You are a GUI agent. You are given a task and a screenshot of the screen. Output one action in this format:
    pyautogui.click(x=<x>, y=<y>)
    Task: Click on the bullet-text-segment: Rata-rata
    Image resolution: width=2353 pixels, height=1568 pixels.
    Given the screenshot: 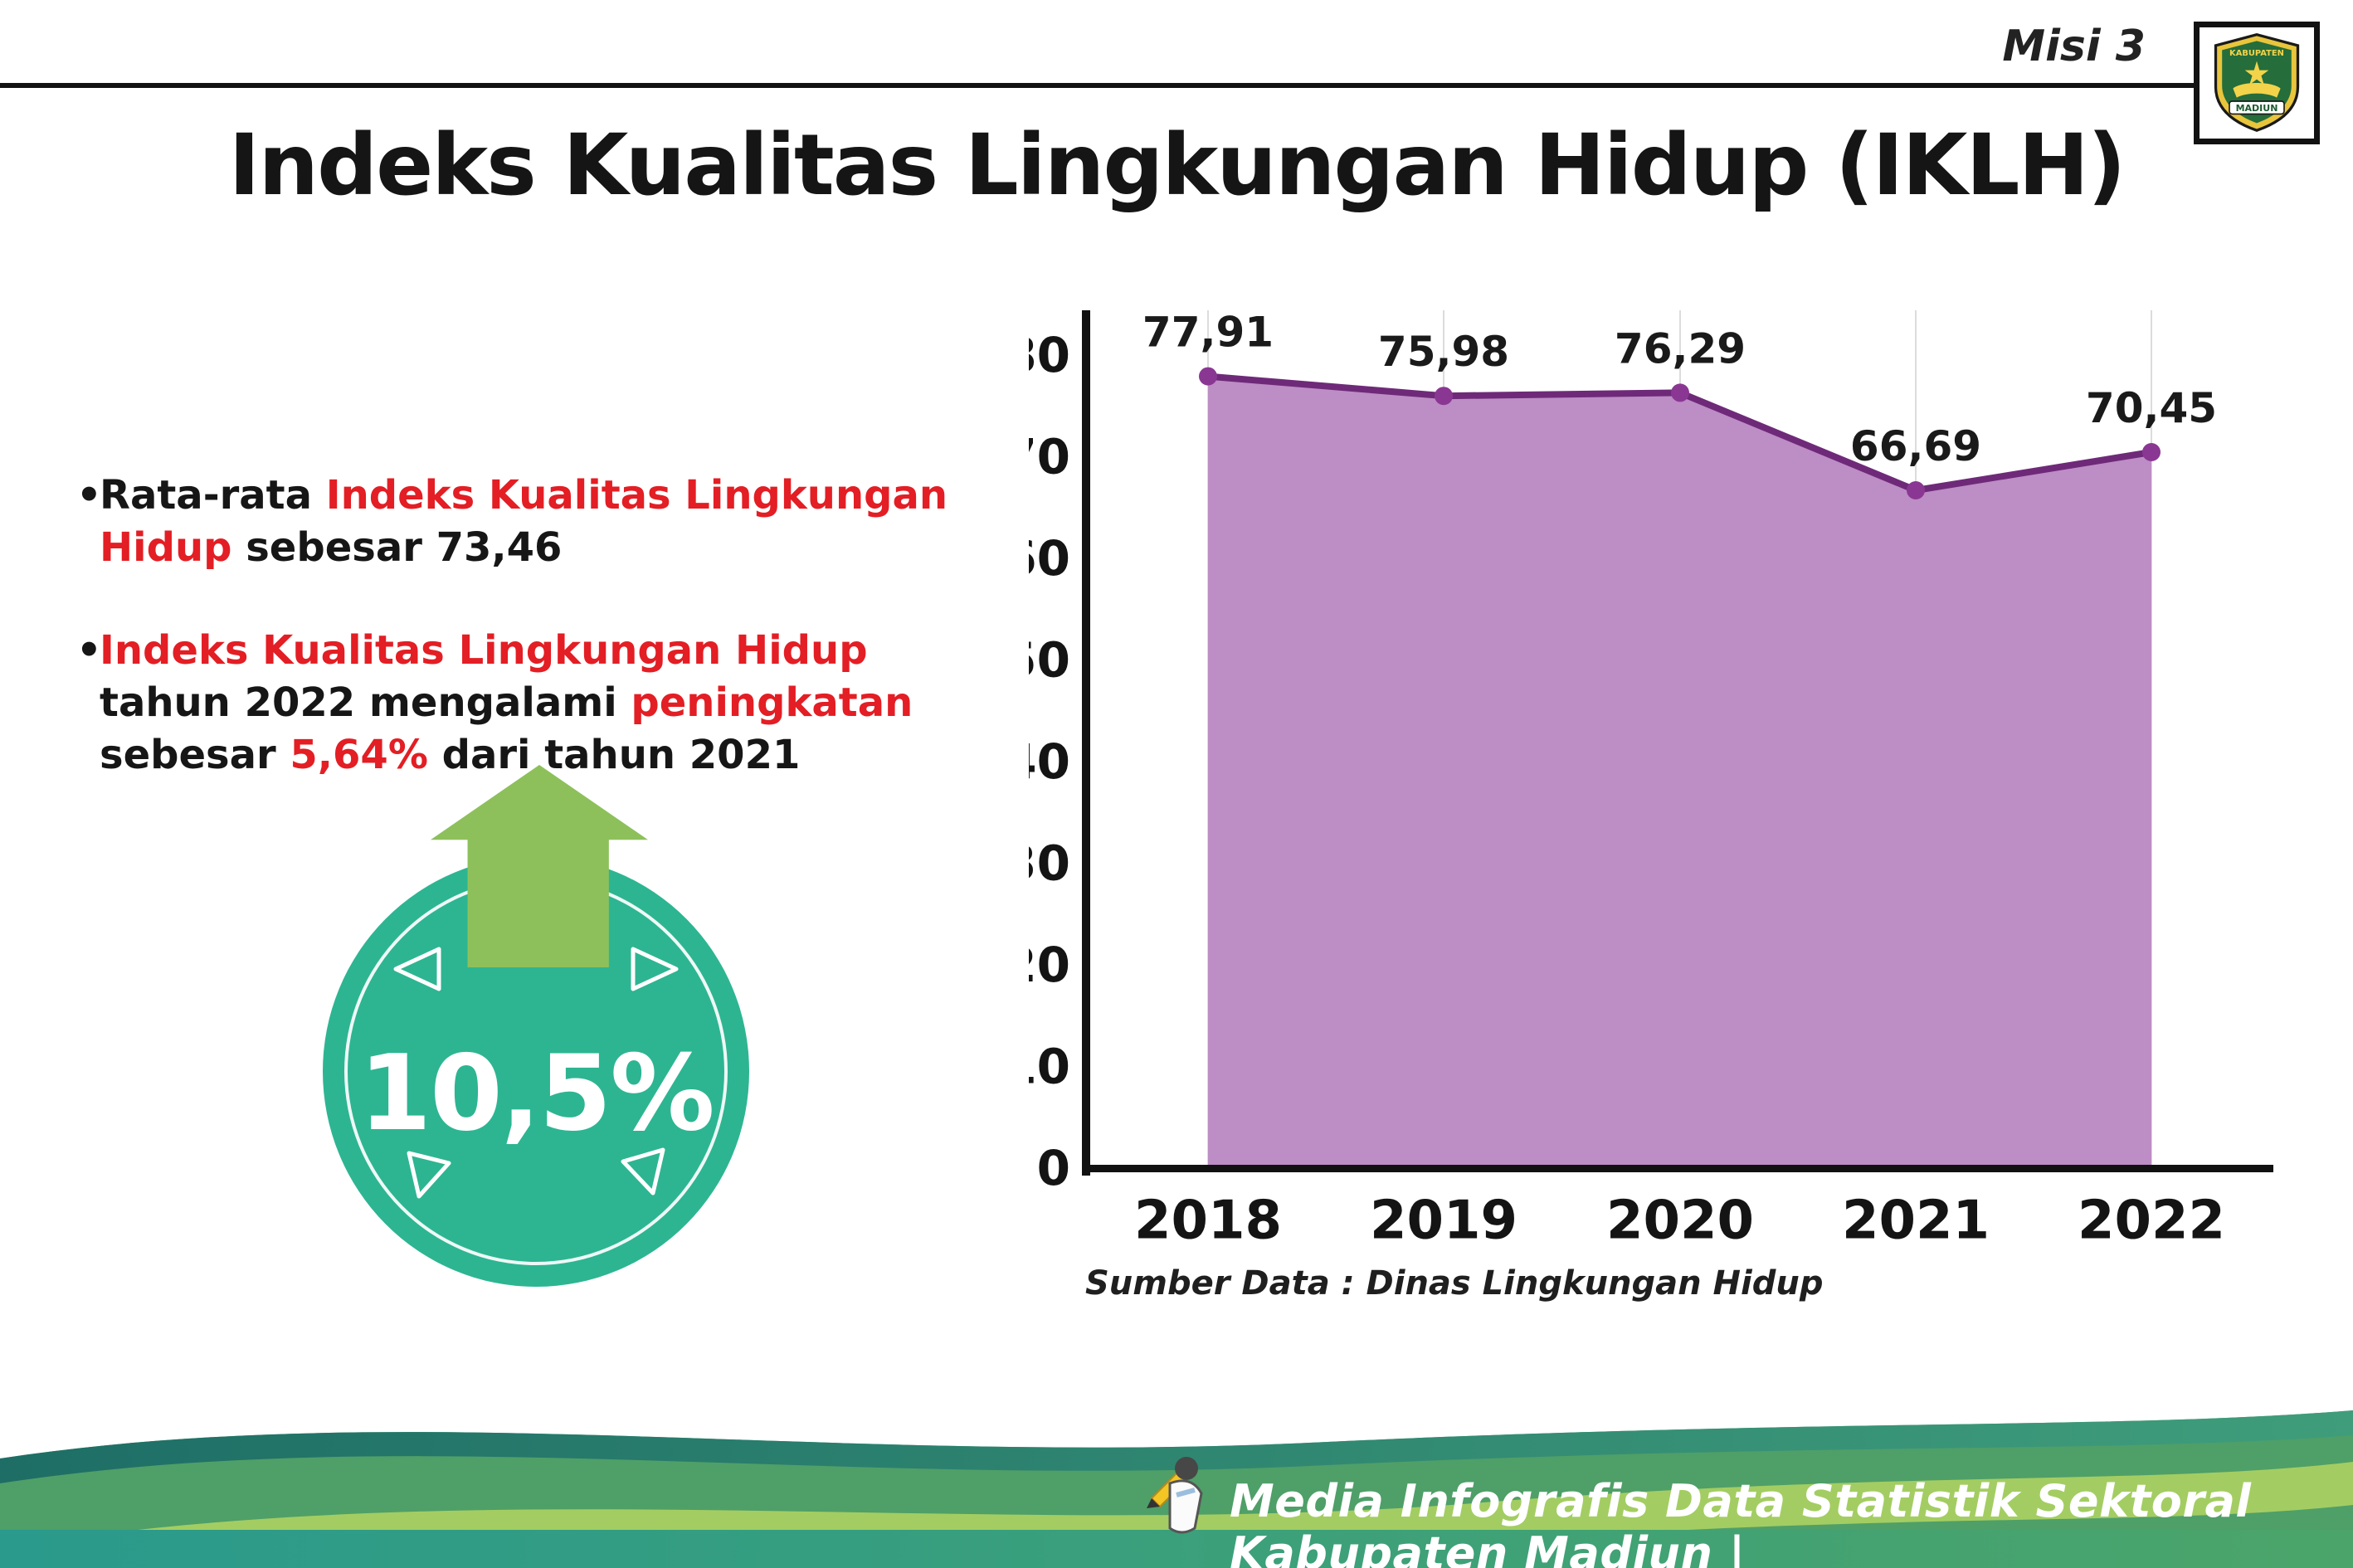 What is the action you would take?
    pyautogui.click(x=213, y=495)
    